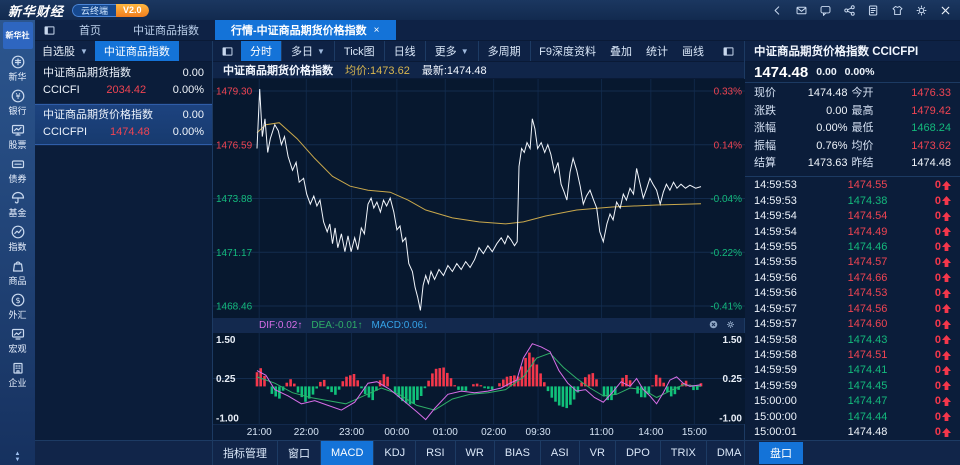 The height and width of the screenshot is (465, 960). Describe the element at coordinates (867, 385) in the screenshot. I see `tick-price: 1474.45` at that location.